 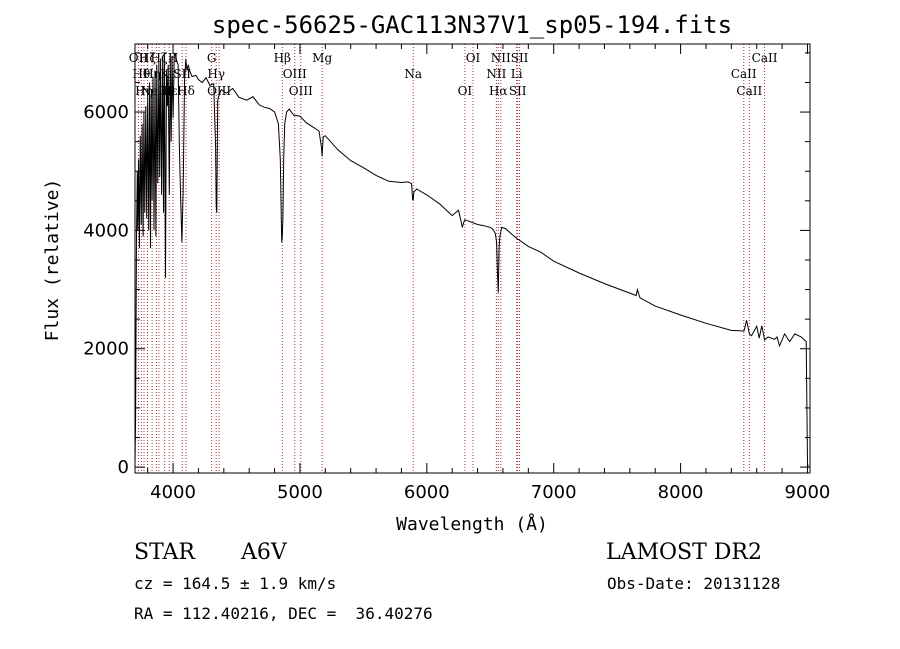 I want to click on x-tick-label: 6000, so click(x=427, y=492).